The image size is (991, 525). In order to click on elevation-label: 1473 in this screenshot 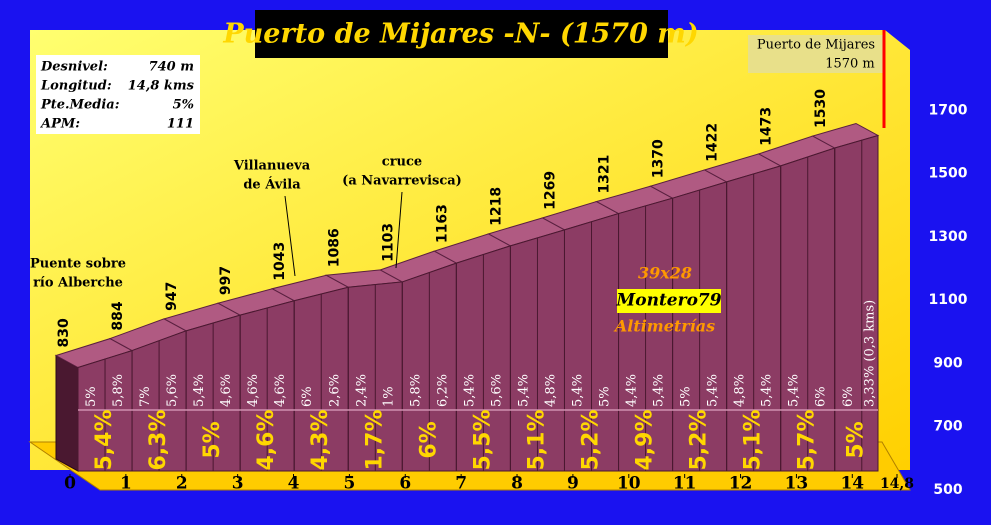, I will do `click(767, 126)`.